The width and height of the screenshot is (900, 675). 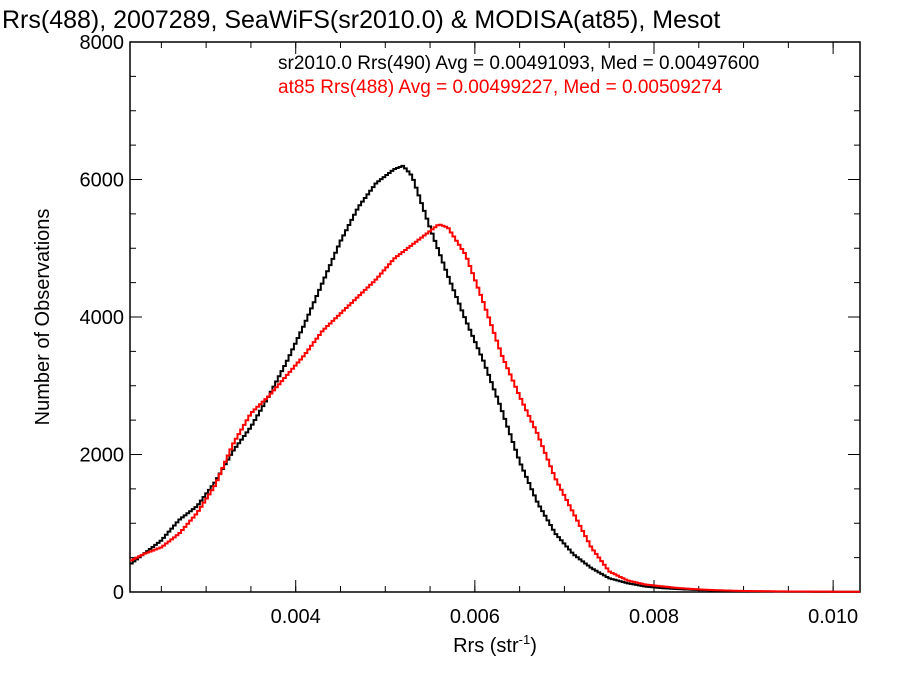 What do you see at coordinates (118, 593) in the screenshot?
I see `y-tick-label: 0` at bounding box center [118, 593].